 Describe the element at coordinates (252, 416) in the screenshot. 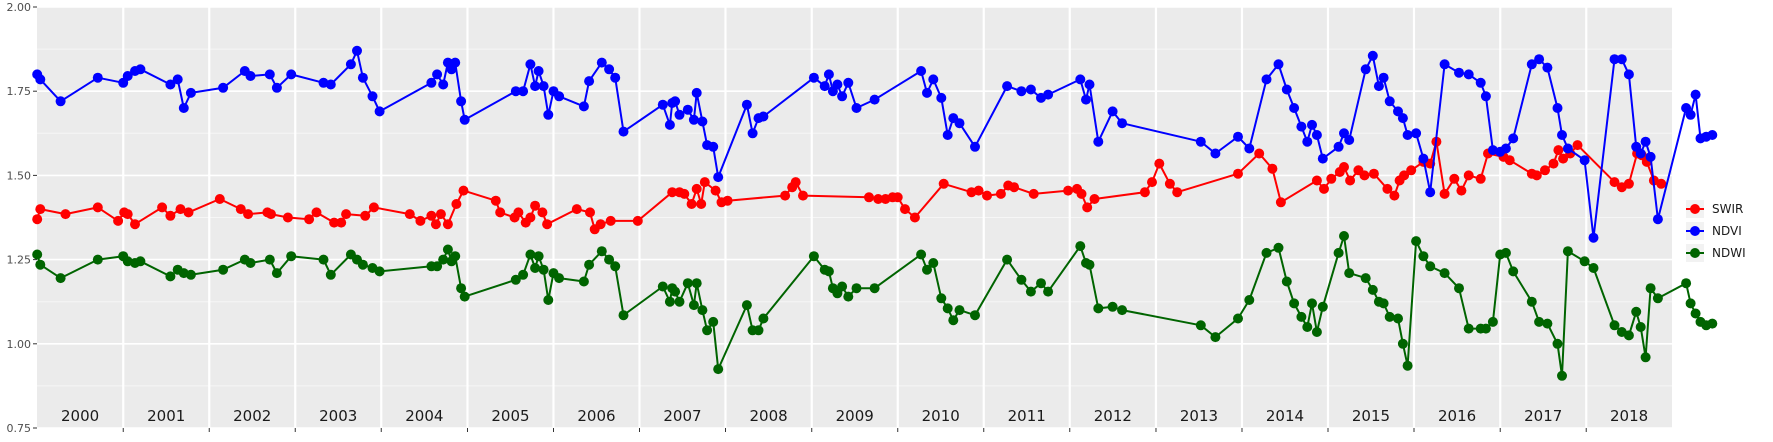

I see `year-label: 2002` at that location.